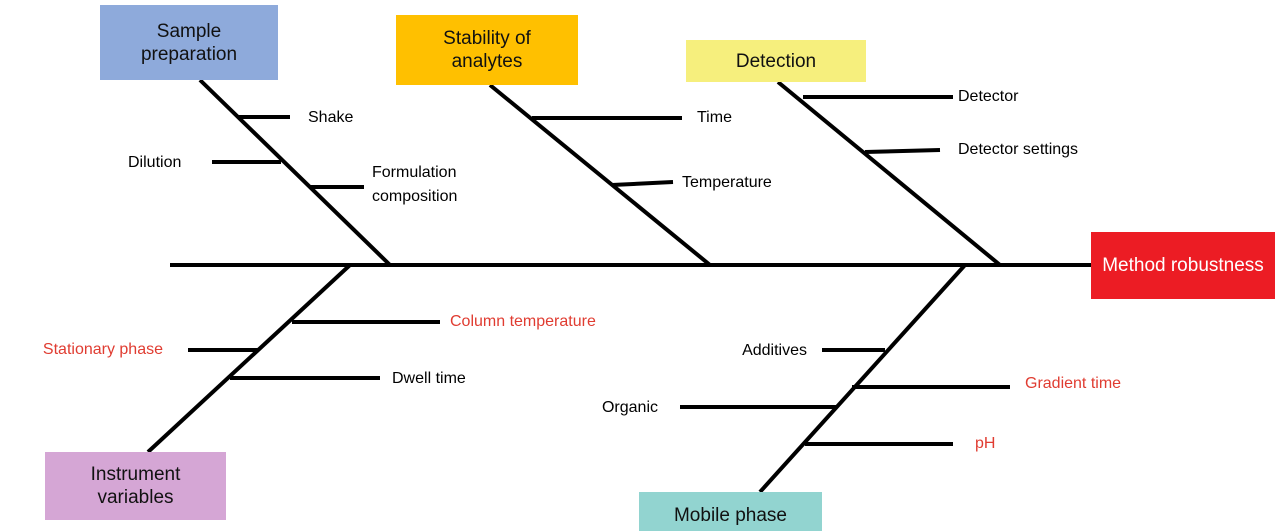 The width and height of the screenshot is (1278, 531). Describe the element at coordinates (730, 515) in the screenshot. I see `category-label: Mobile phase` at that location.